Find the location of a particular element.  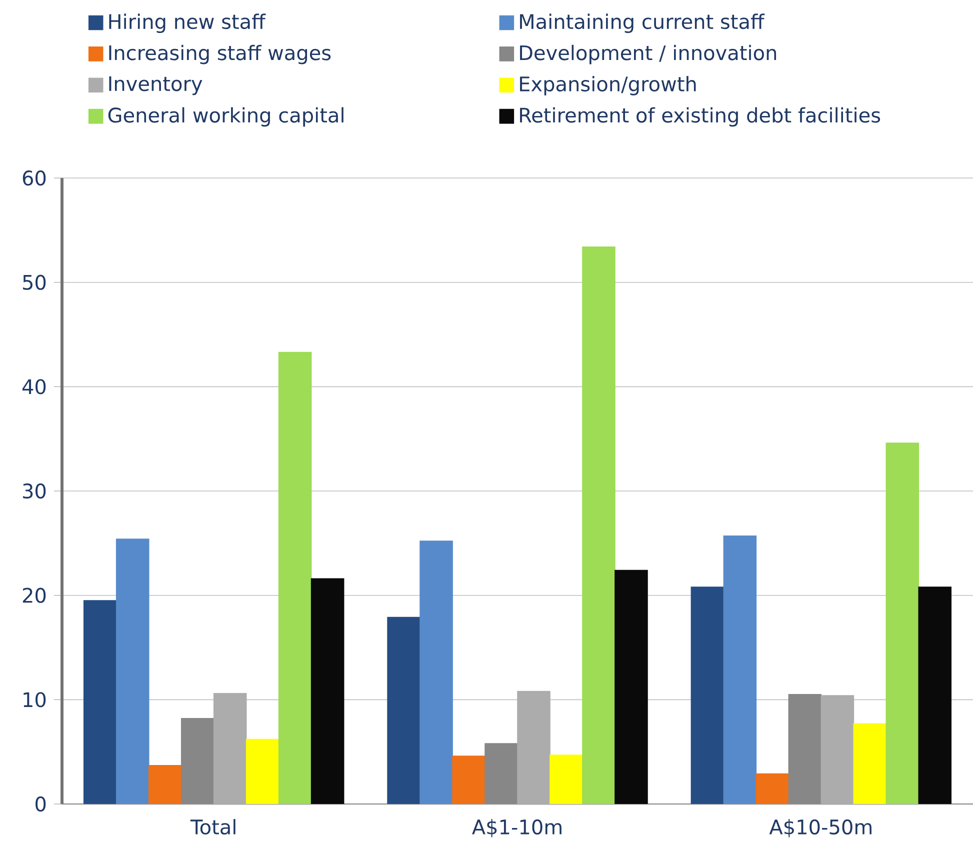

y-tick-label: 0 is located at coordinates (41, 804).